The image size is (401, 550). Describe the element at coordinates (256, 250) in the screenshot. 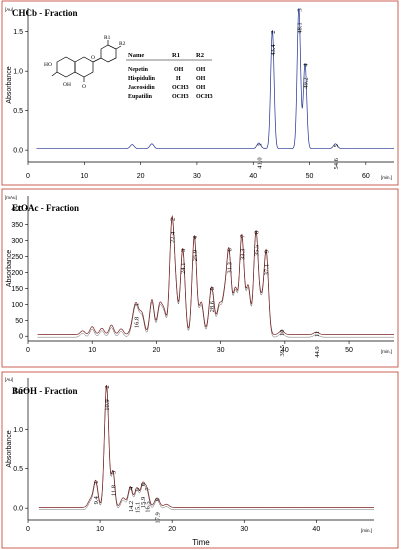

I see `peak-rt-label: 35.5` at that location.